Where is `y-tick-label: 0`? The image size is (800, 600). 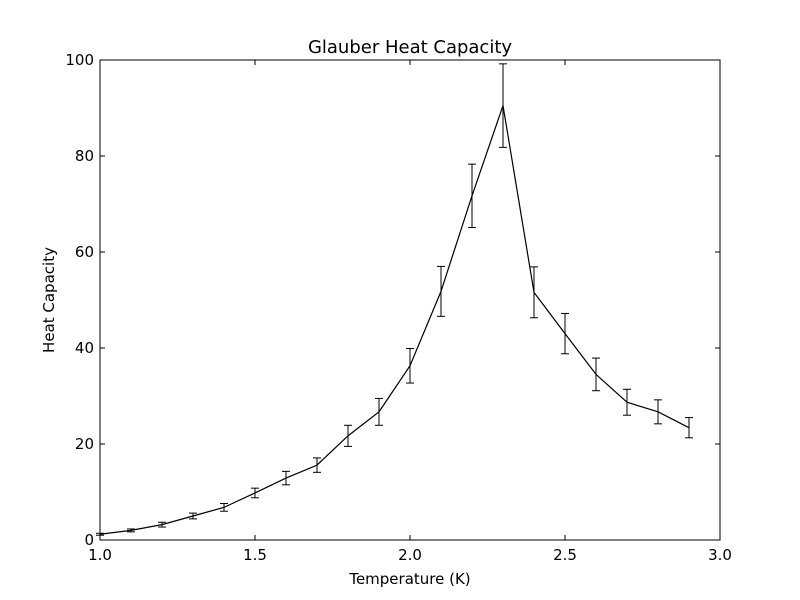
y-tick-label: 0 is located at coordinates (89, 540).